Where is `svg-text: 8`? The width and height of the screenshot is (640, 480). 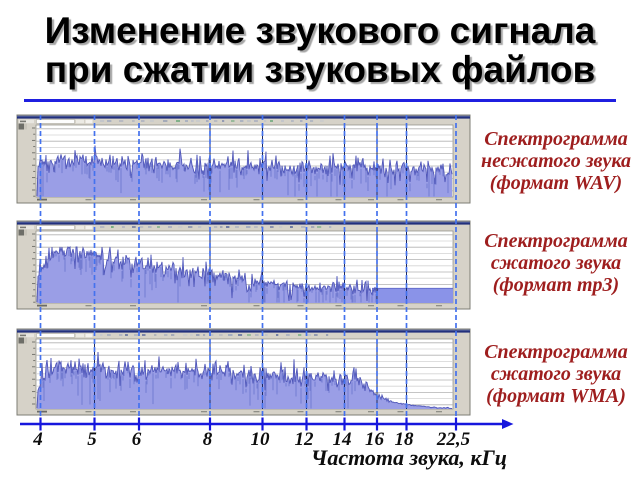 svg-text: 8 is located at coordinates (208, 439).